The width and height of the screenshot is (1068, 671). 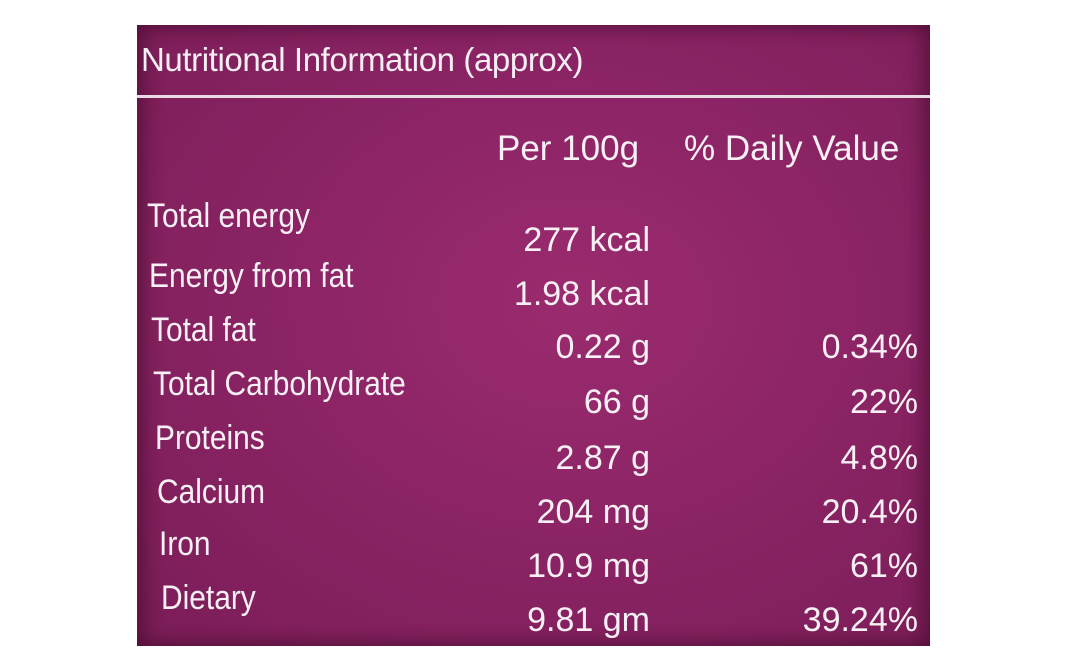 What do you see at coordinates (185, 544) in the screenshot?
I see `nutrient-name: Iron` at bounding box center [185, 544].